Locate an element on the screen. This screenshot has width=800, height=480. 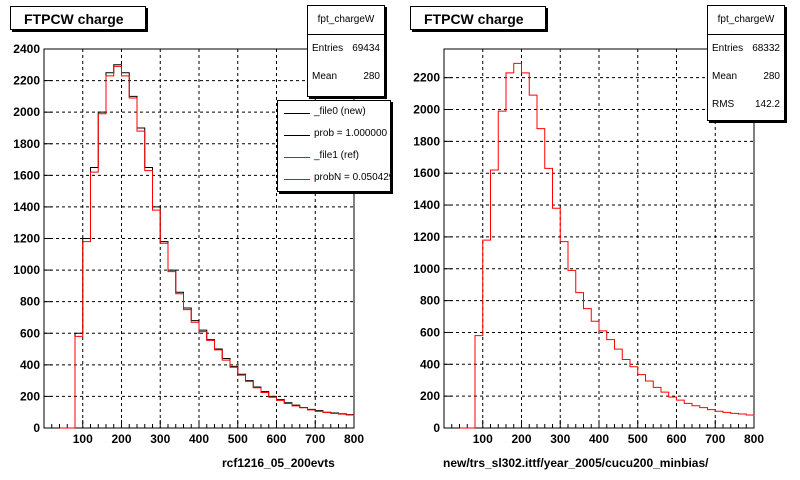
stats-value: 69434 is located at coordinates (366, 48).